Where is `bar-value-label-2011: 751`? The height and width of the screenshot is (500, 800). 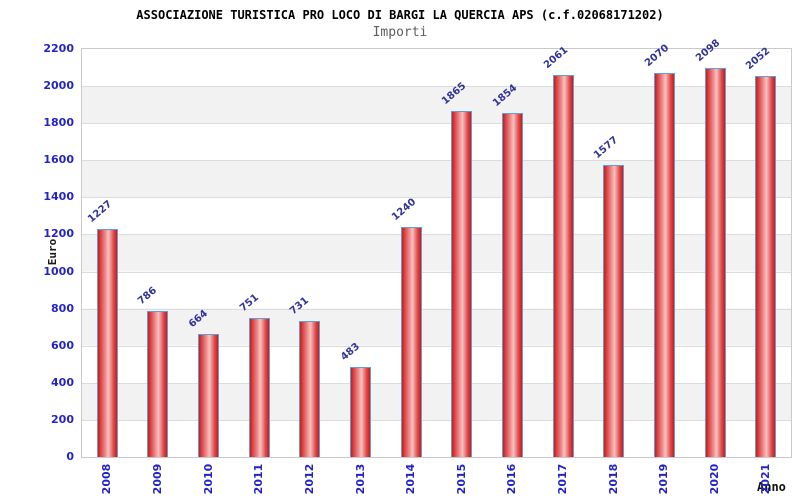 bar-value-label-2011: 751 is located at coordinates (249, 302).